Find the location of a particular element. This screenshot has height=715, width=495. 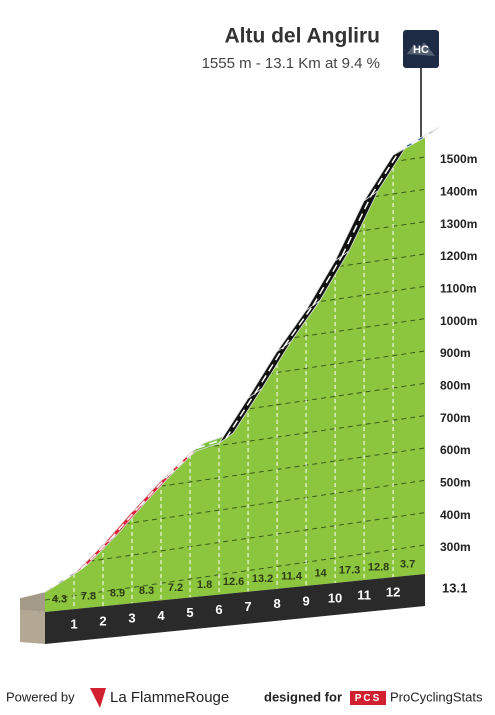

y-tick-label: 1000m is located at coordinates (458, 321).